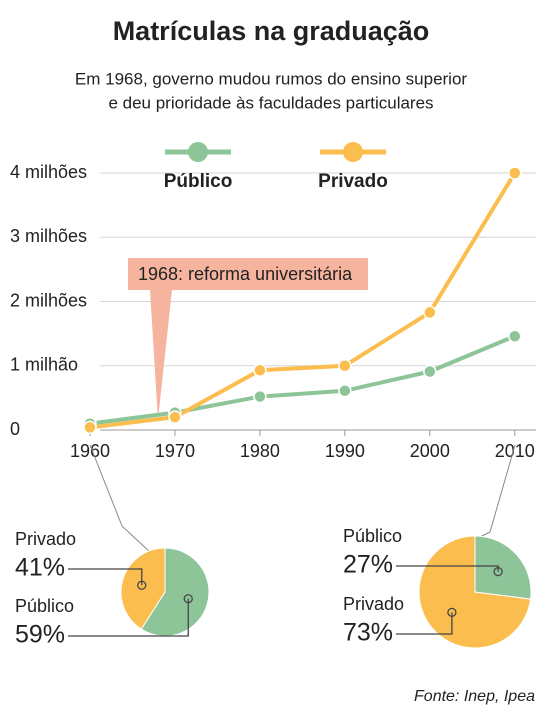  What do you see at coordinates (48, 236) in the screenshot?
I see `y-tick-label: 3 milhões` at bounding box center [48, 236].